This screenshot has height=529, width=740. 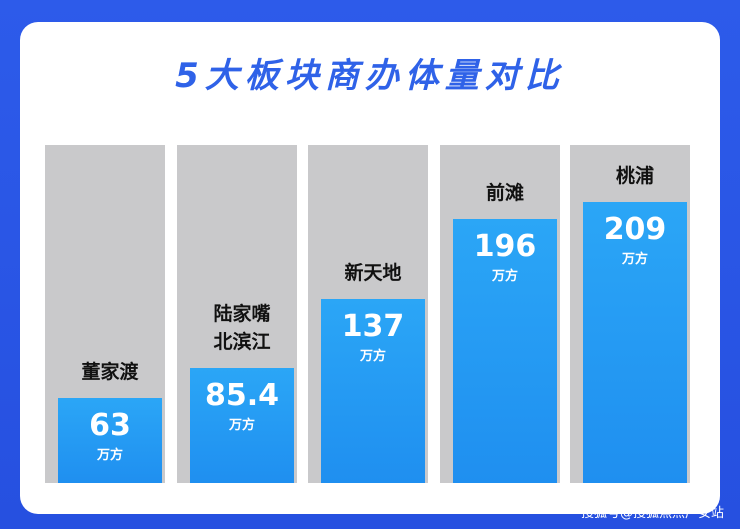 What do you see at coordinates (373, 390) in the screenshot?
I see `bar: 137 万方` at bounding box center [373, 390].